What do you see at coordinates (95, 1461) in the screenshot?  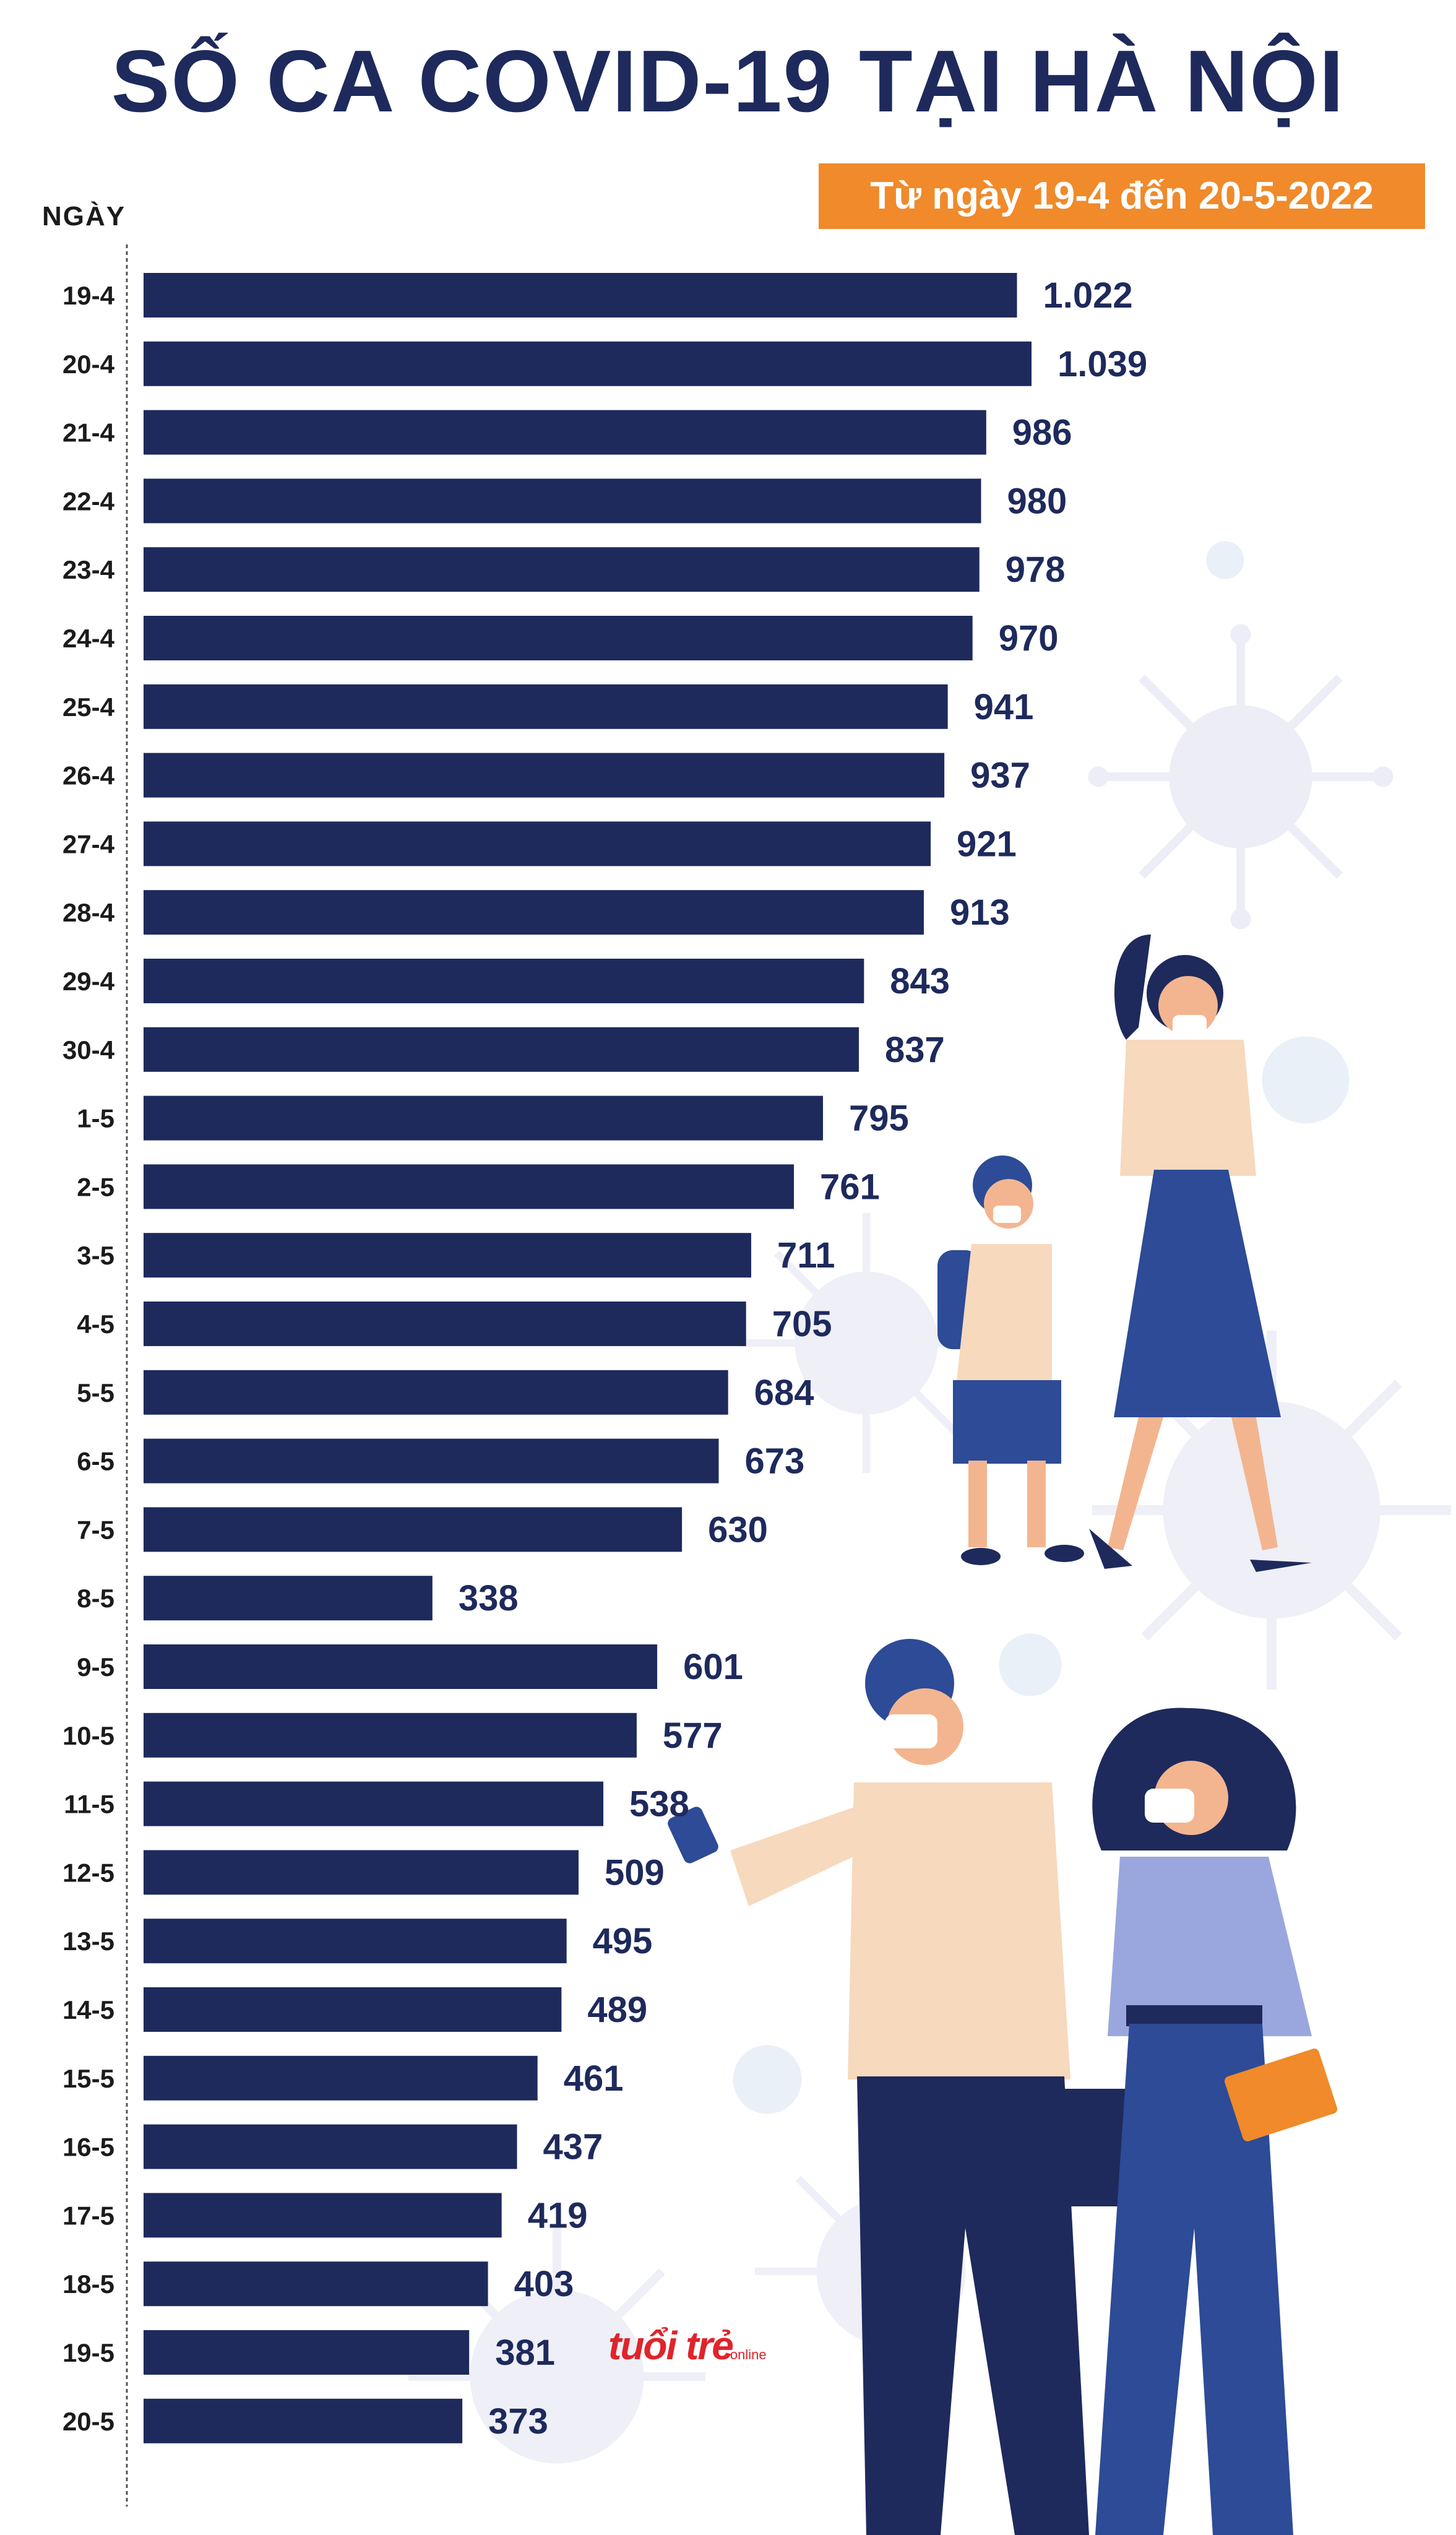 I see `category-label: 6-5` at bounding box center [95, 1461].